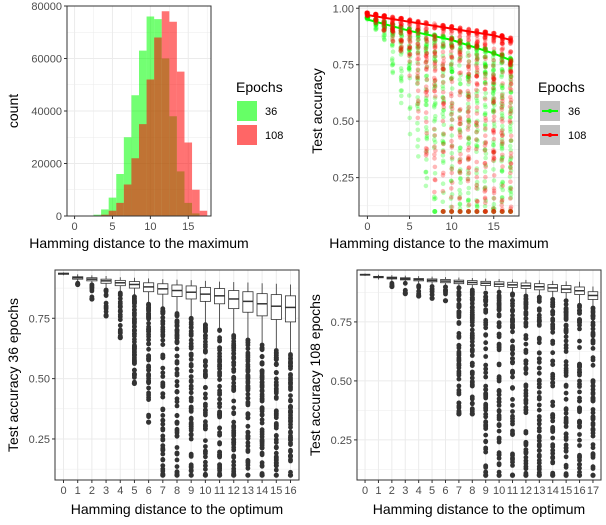 The image size is (606, 525). Describe the element at coordinates (78, 284) in the screenshot. I see `box36-outlier-min` at that location.